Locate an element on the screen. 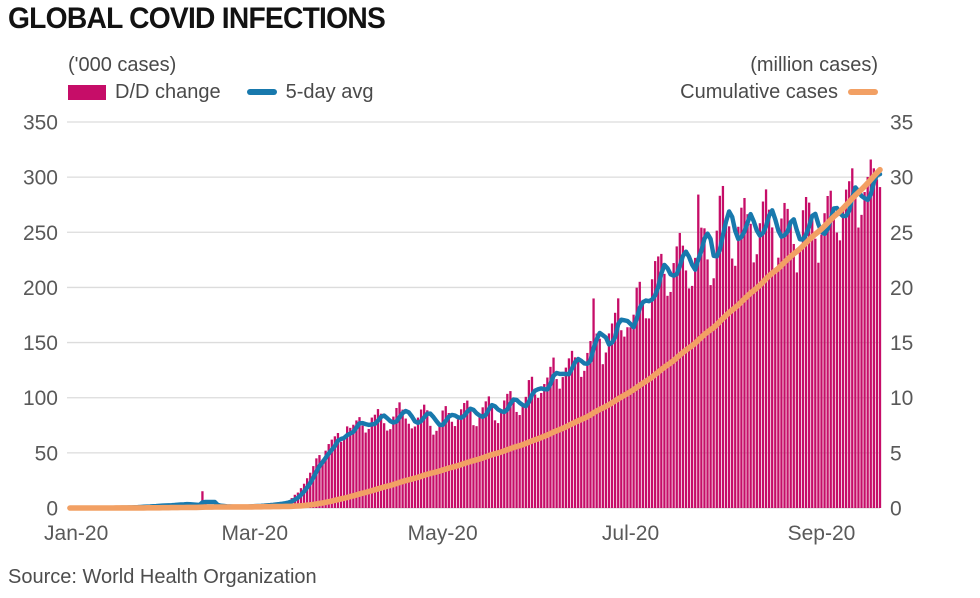 This screenshot has height=598, width=980. five-day-avg-legend-label: 5-day avg is located at coordinates (329, 91).